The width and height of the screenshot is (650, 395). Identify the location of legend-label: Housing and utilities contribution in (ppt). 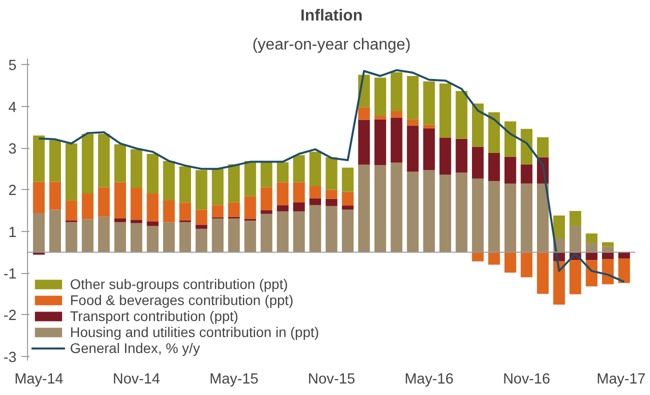
(195, 332).